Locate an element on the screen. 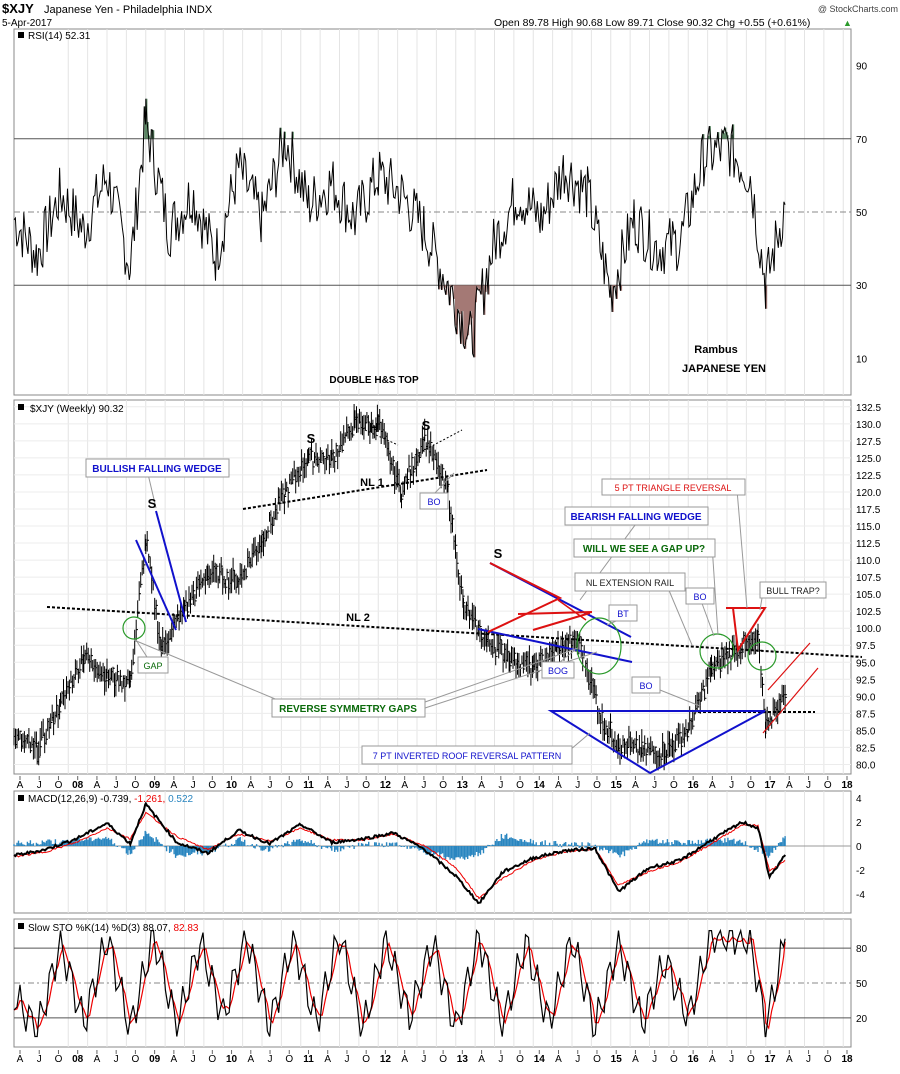  rsi-tick-label: 70 is located at coordinates (862, 140).